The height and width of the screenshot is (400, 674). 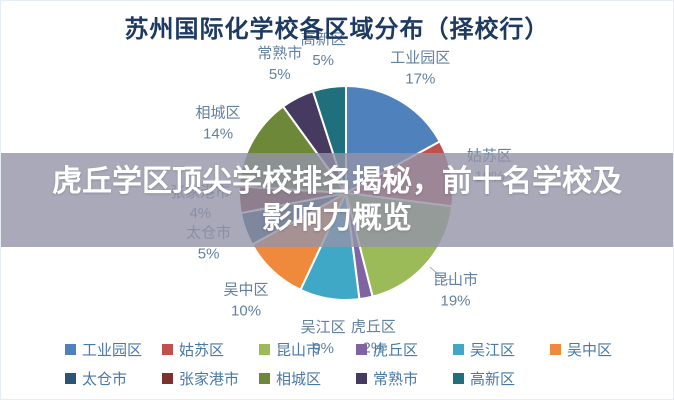 What do you see at coordinates (442, 273) in the screenshot?
I see `callout-line-昆山市` at bounding box center [442, 273].